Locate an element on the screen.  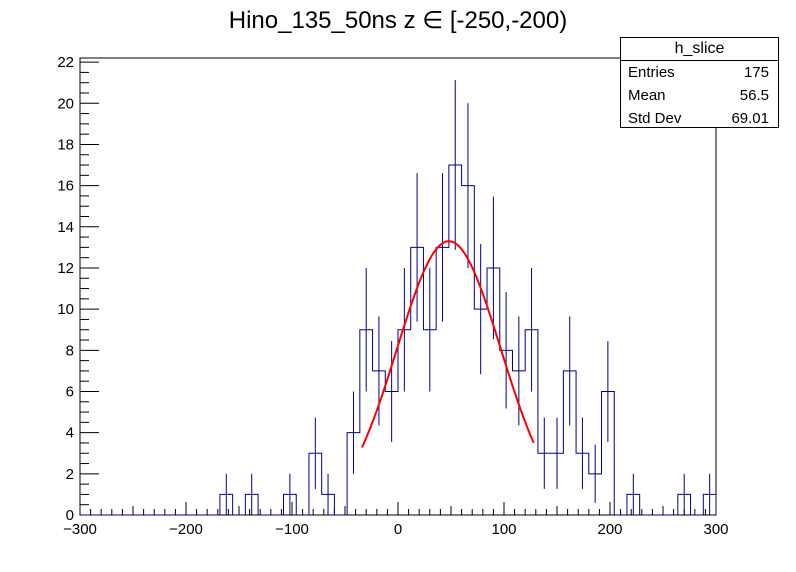
stats-key: Mean is located at coordinates (647, 95).